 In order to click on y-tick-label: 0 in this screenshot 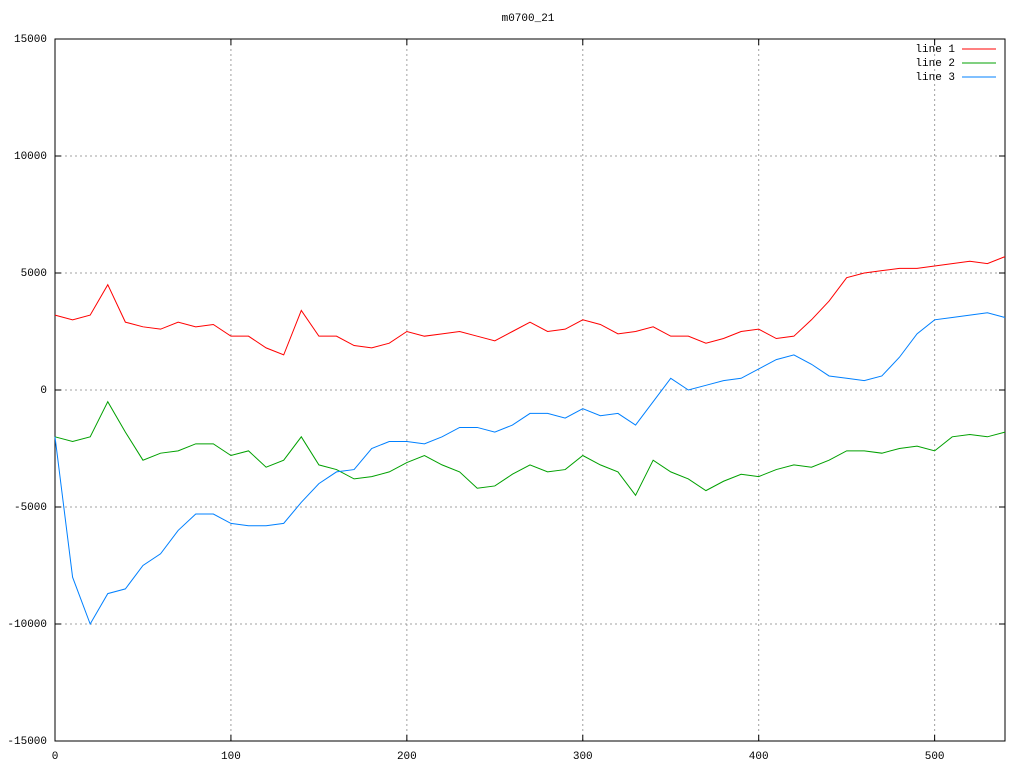, I will do `click(43, 391)`.